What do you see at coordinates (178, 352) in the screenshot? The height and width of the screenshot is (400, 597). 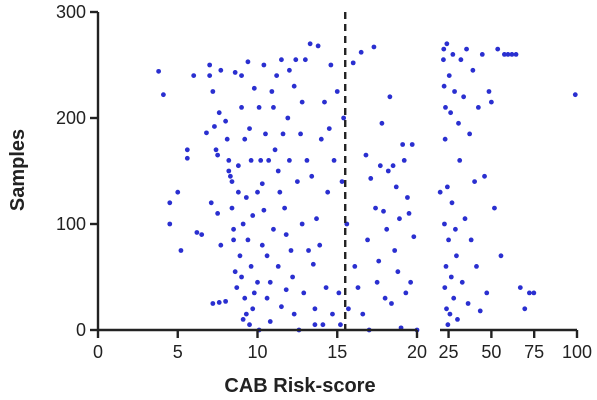 I see `x-tick-label: 5` at bounding box center [178, 352].